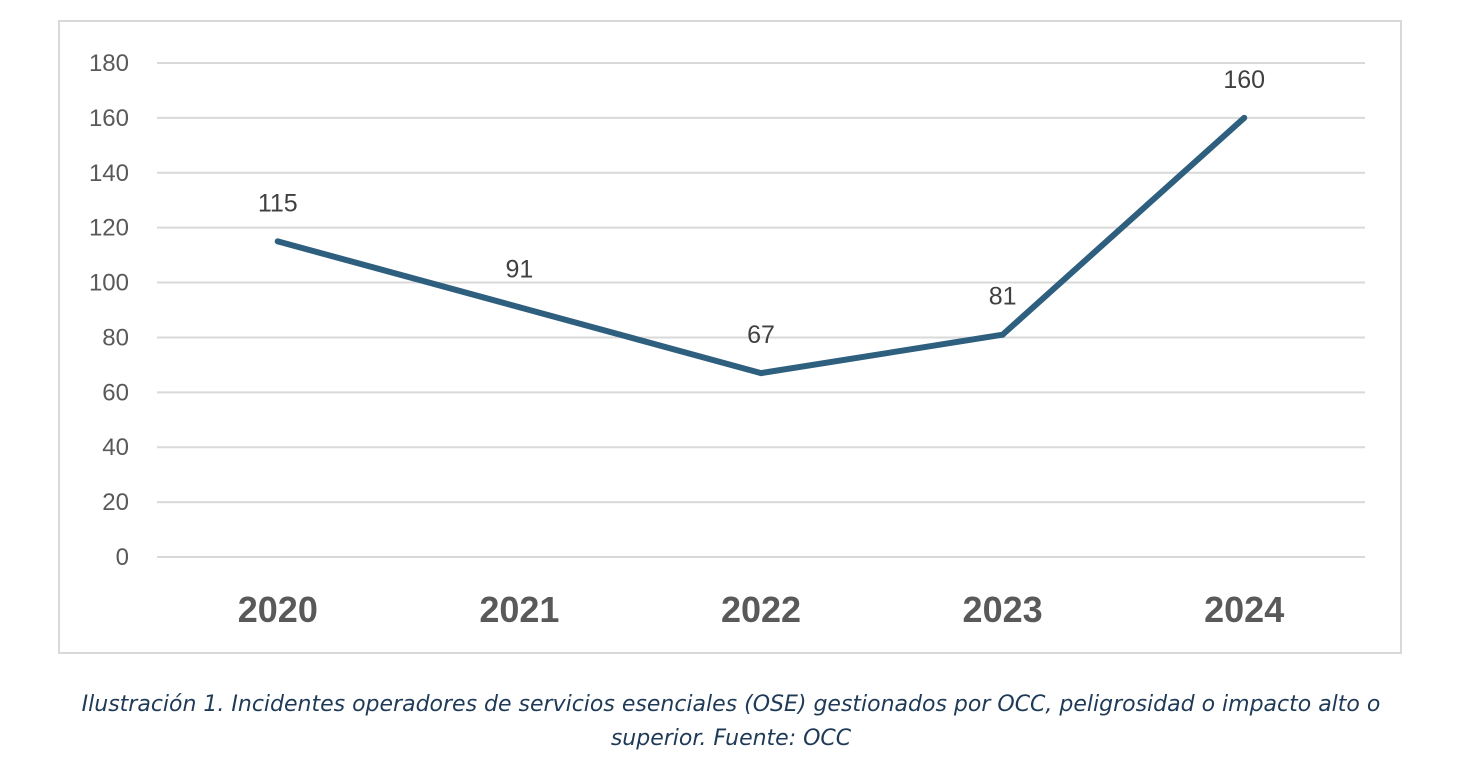  Describe the element at coordinates (519, 307) in the screenshot. I see `data-point-2021` at that location.